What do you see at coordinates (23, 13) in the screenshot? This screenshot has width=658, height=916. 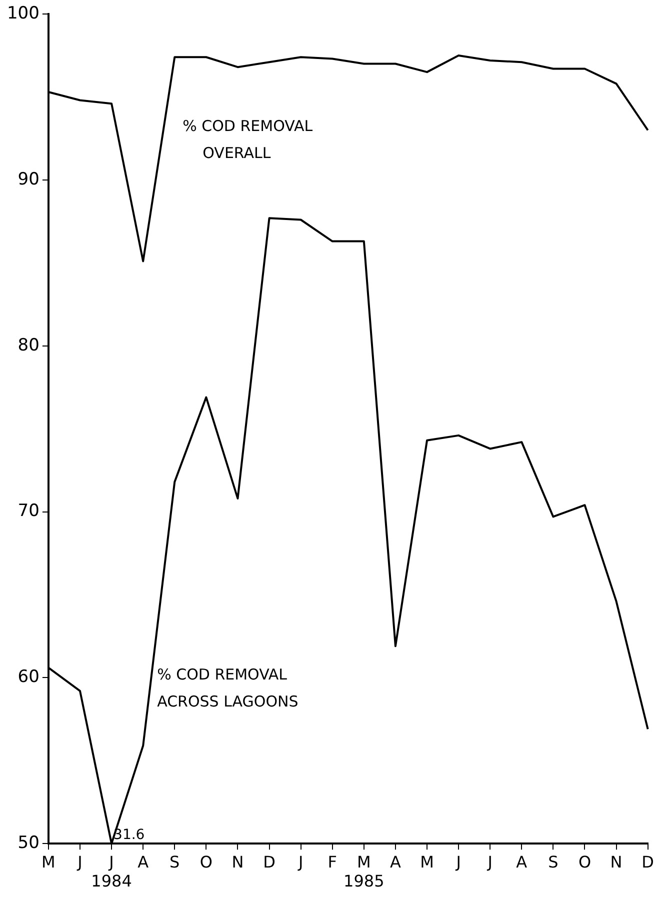 I see `y-tick-label: 100` at bounding box center [23, 13].